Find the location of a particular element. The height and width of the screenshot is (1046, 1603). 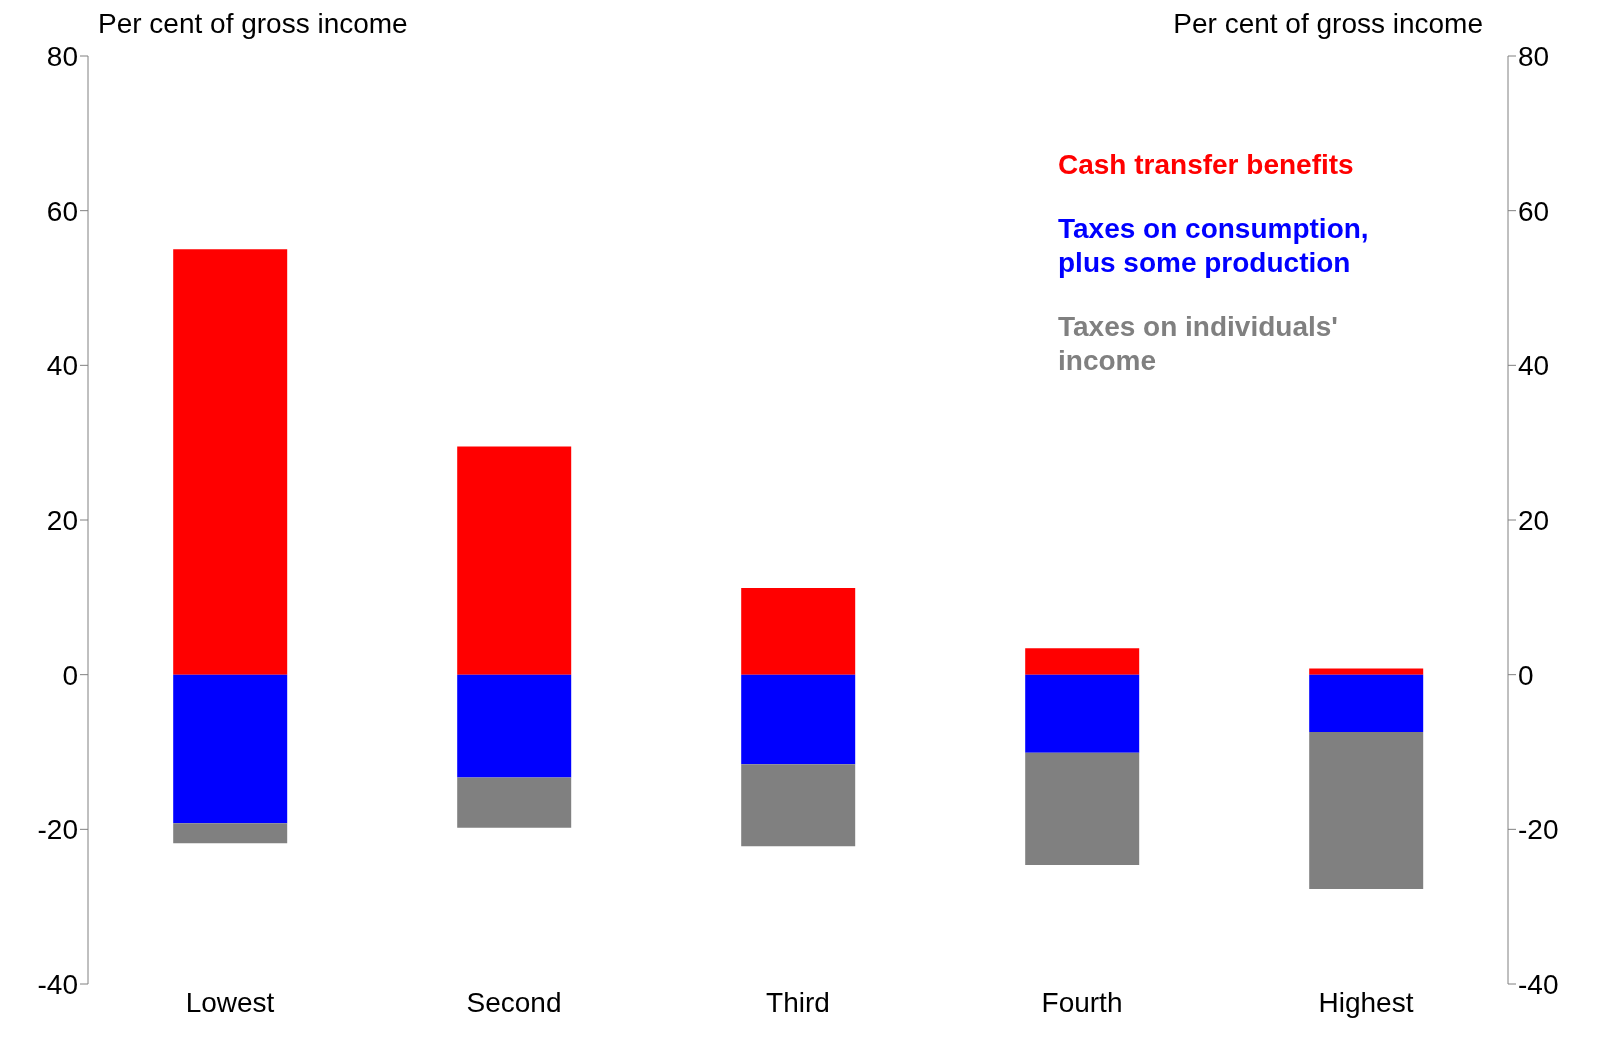

x-tick-label: Highest is located at coordinates (1366, 1002).